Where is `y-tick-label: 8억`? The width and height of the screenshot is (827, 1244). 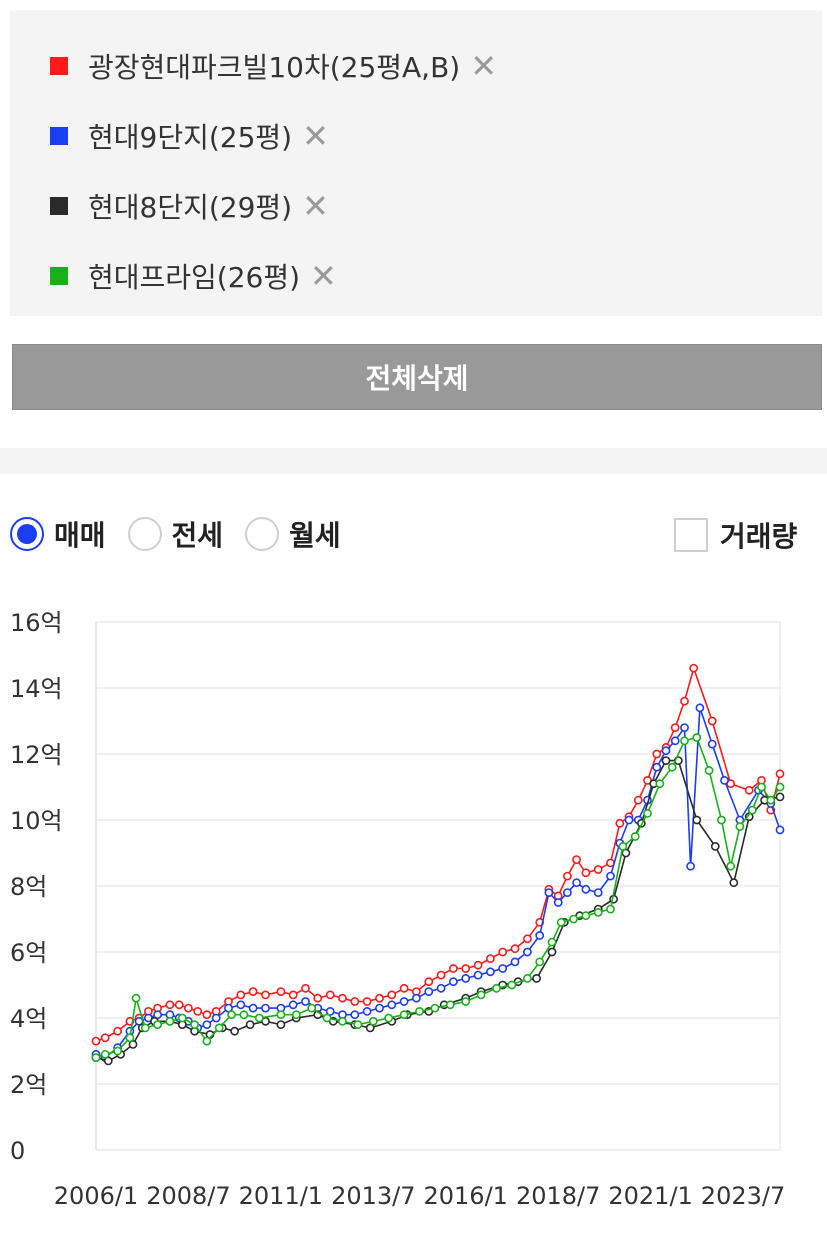 y-tick-label: 8억 is located at coordinates (28, 887).